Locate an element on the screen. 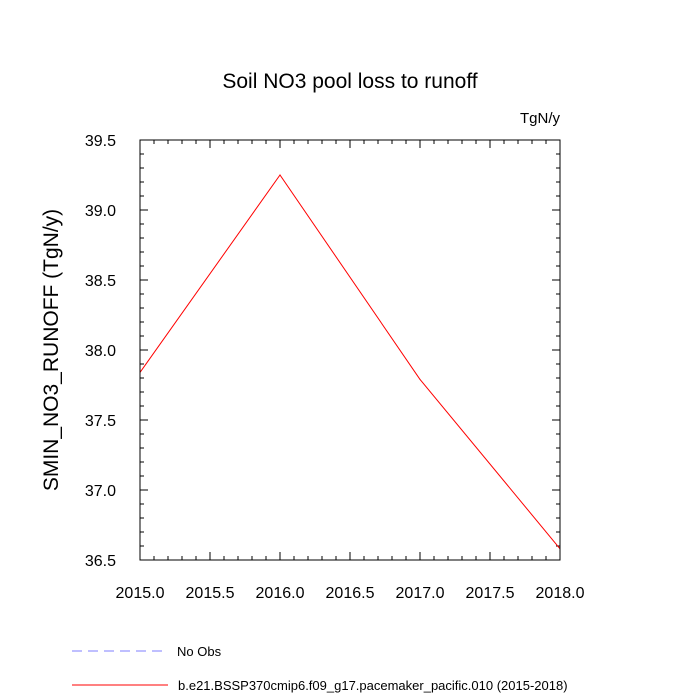  y-tick-label: 37.5 is located at coordinates (100, 421).